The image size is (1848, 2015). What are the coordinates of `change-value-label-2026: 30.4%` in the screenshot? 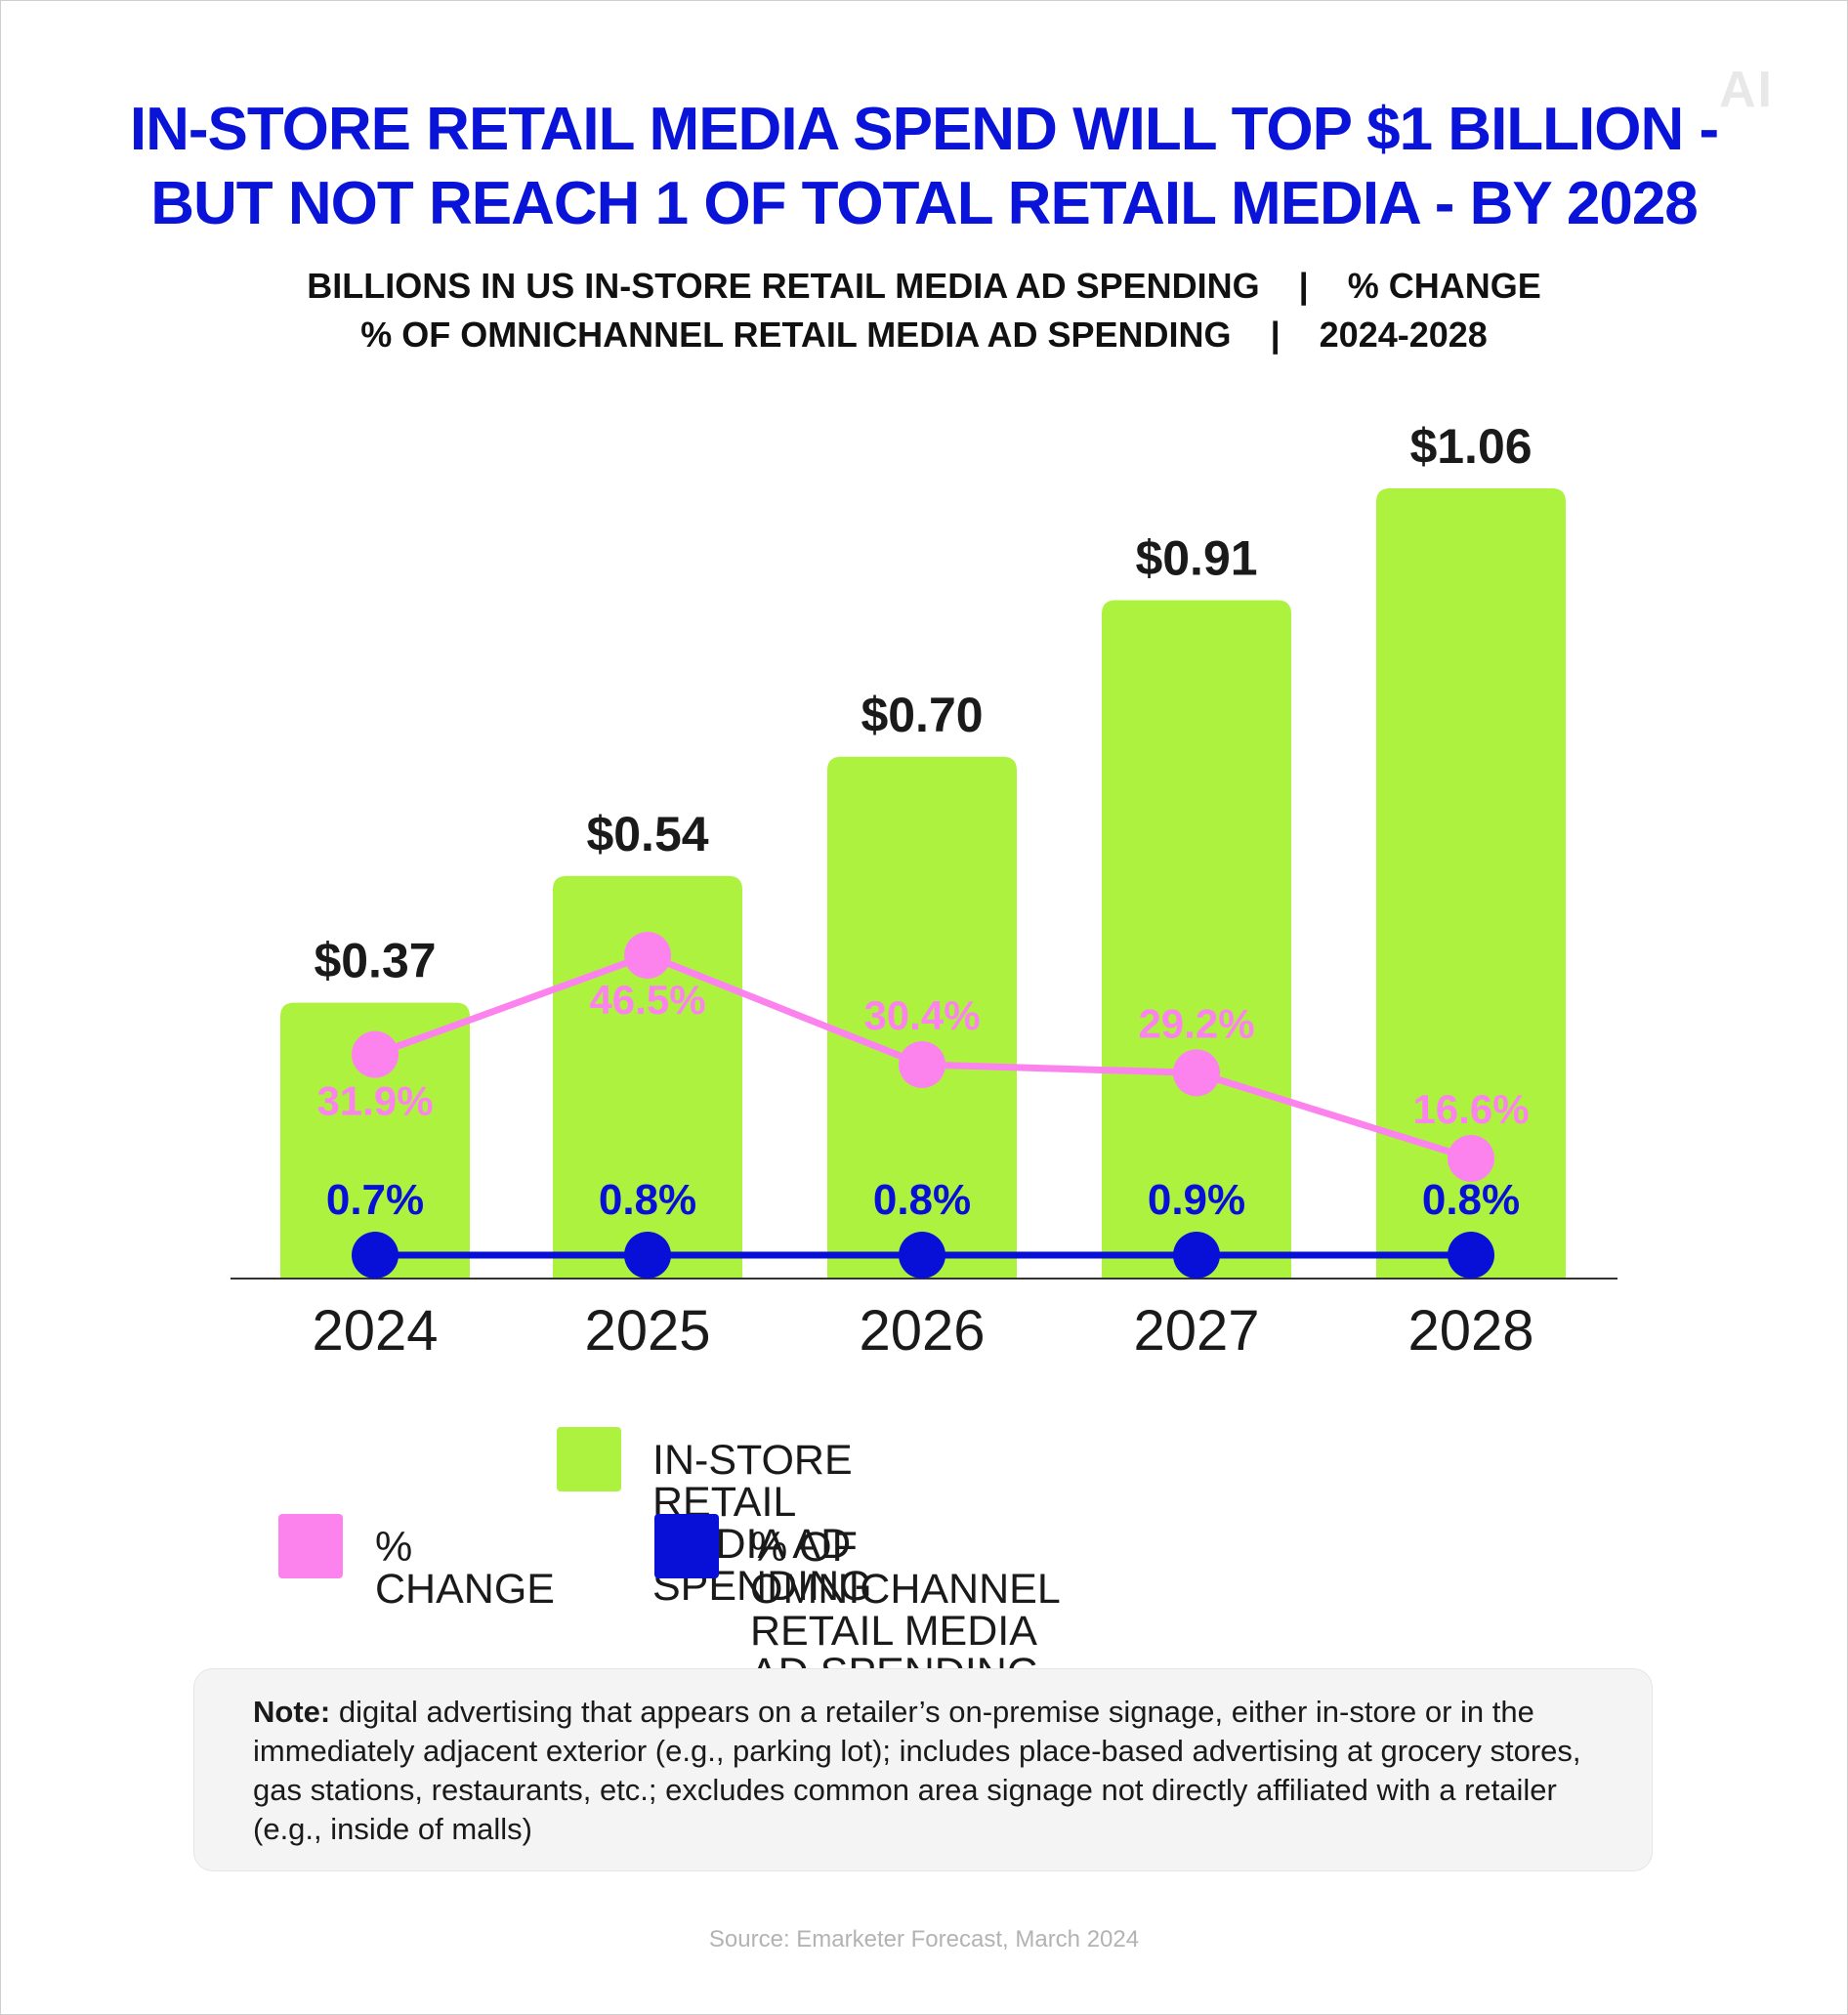 It's located at (921, 1015).